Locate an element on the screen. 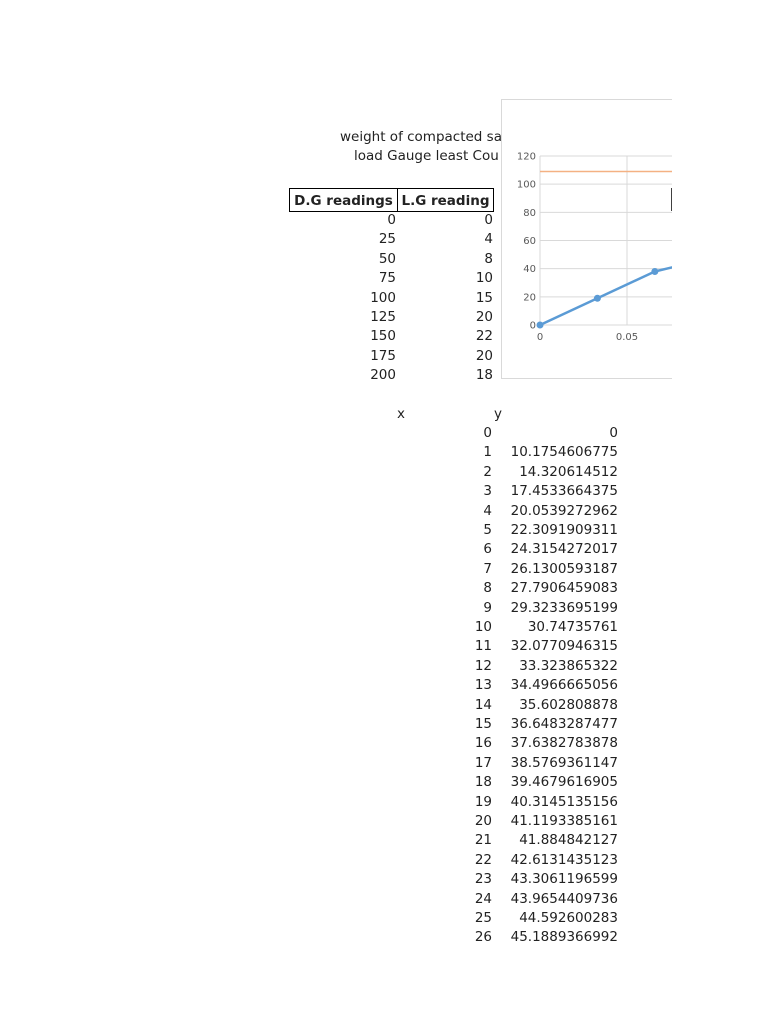  y-value-cell: 26.1300593187 is located at coordinates (564, 568).